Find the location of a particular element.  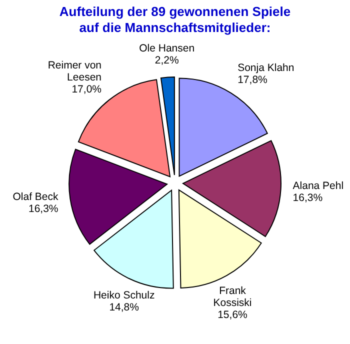

slice-label: Heiko Schulz is located at coordinates (124, 295).